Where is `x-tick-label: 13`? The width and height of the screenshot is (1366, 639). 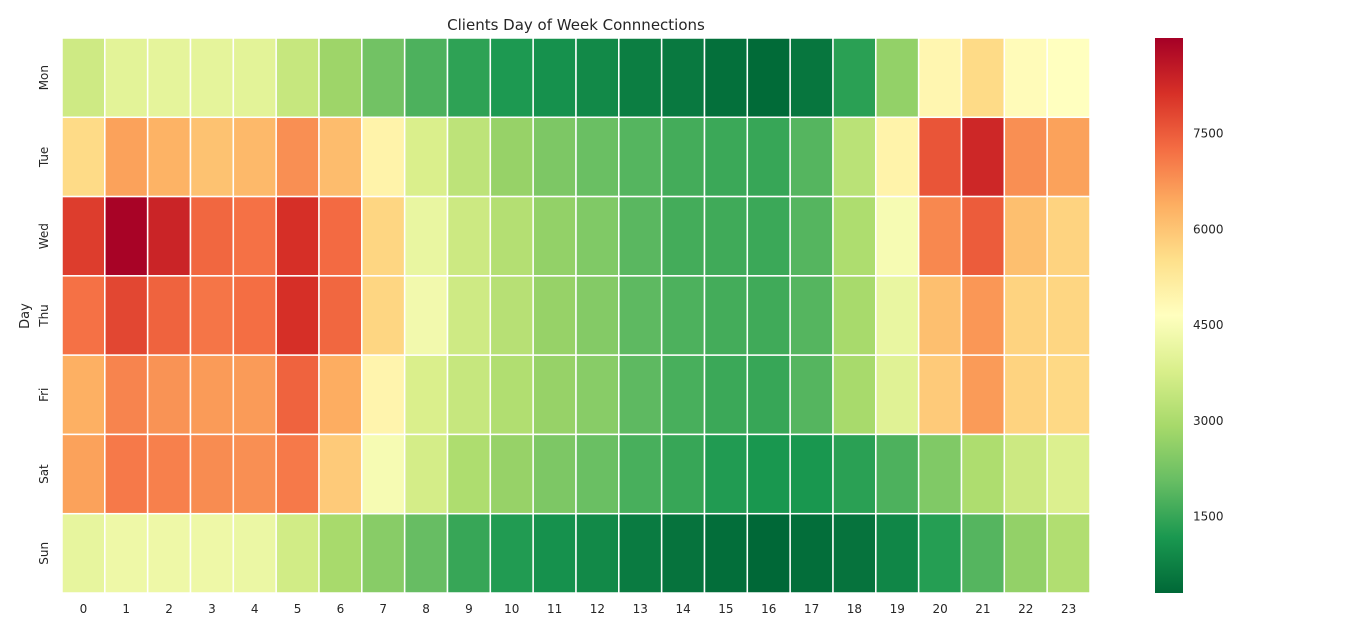 x-tick-label: 13 is located at coordinates (640, 609).